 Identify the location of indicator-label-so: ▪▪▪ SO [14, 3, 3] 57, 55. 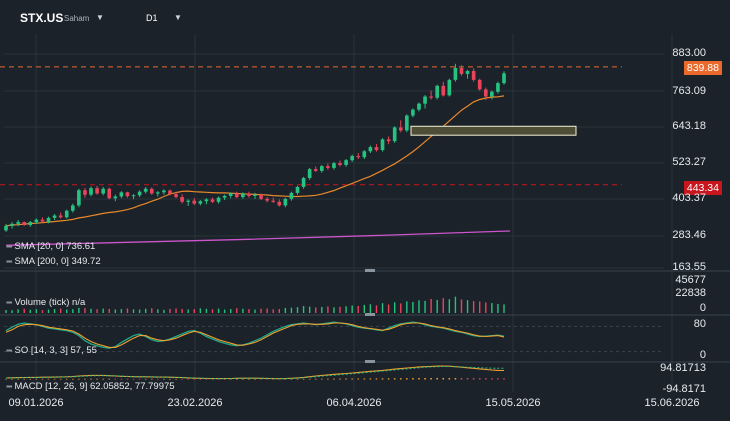
(51, 350).